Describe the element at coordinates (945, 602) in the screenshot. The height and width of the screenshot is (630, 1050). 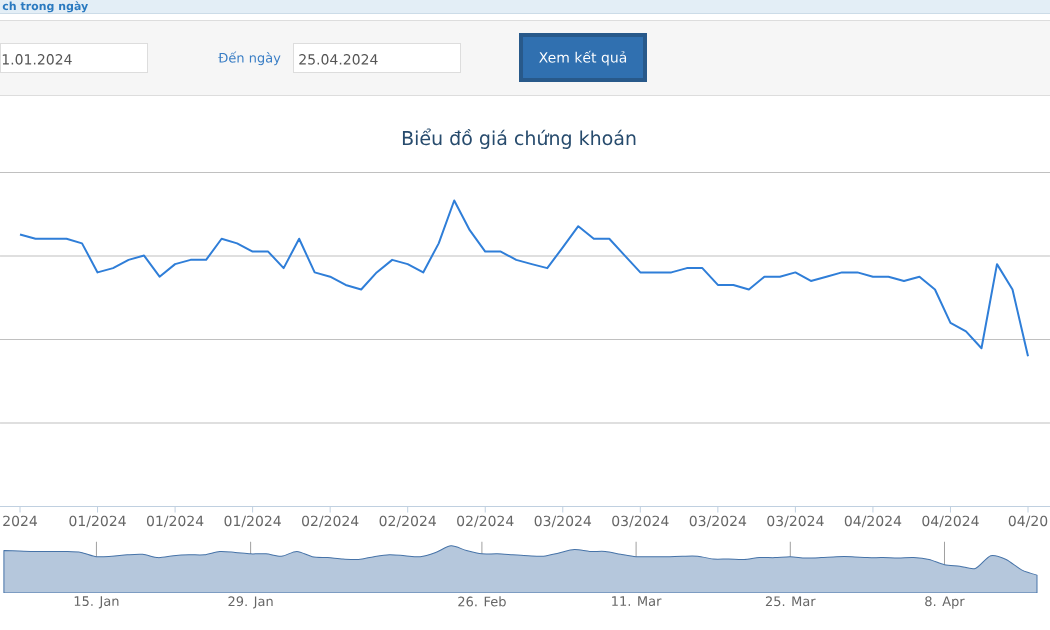
I see `x-tick-label: 8. Apr` at that location.